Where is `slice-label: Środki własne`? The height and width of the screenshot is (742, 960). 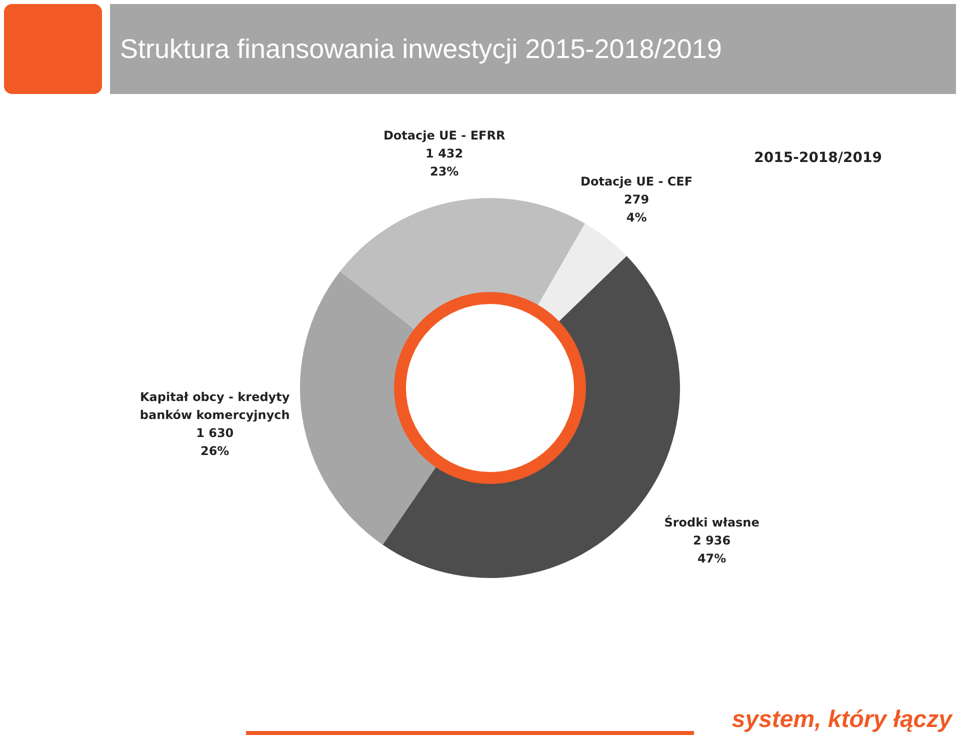 slice-label: Środki własne is located at coordinates (712, 522).